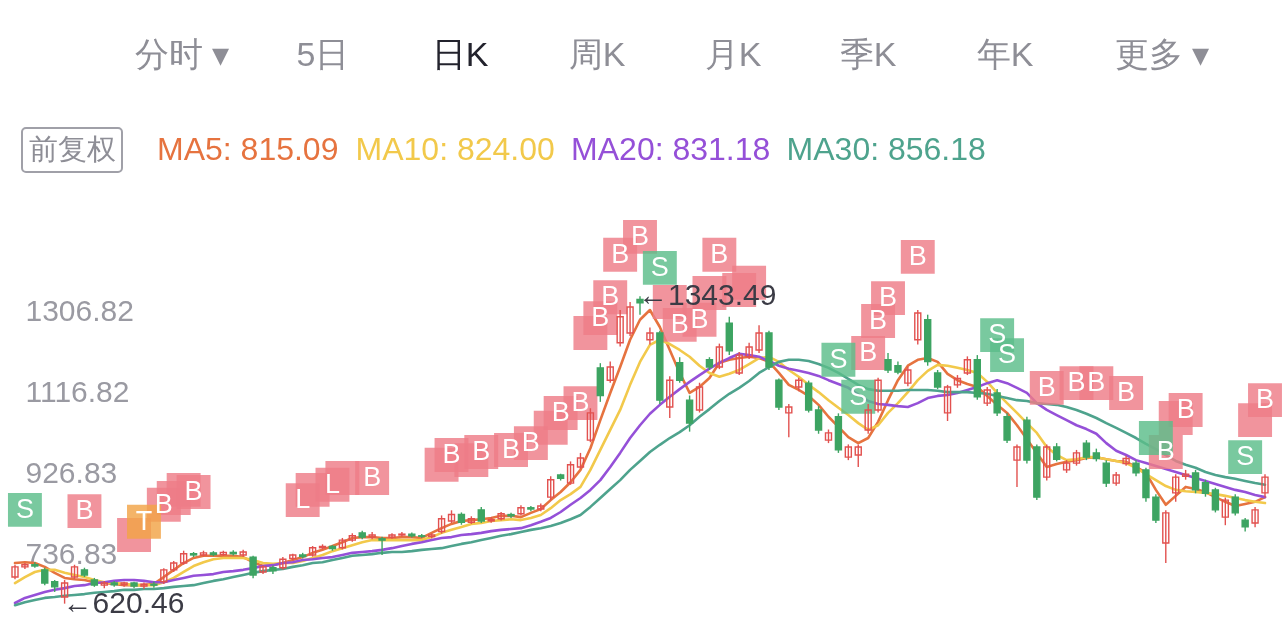 This screenshot has height=623, width=1284. What do you see at coordinates (886, 149) in the screenshot?
I see `text: MA30: 856.18` at bounding box center [886, 149].